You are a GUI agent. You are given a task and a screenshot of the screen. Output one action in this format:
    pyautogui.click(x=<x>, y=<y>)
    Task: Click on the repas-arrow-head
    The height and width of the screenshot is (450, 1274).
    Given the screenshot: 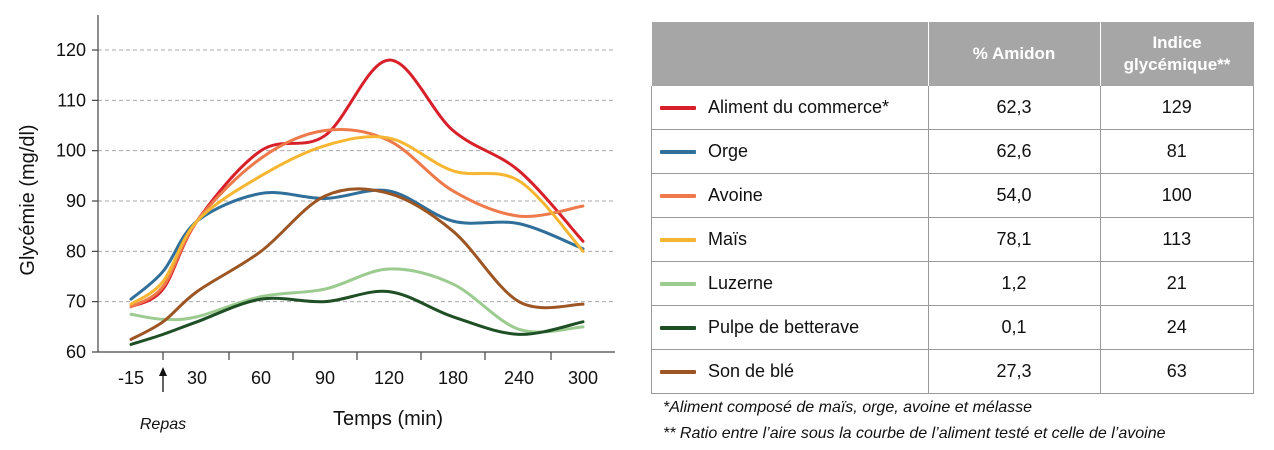 What is the action you would take?
    pyautogui.click(x=163, y=371)
    